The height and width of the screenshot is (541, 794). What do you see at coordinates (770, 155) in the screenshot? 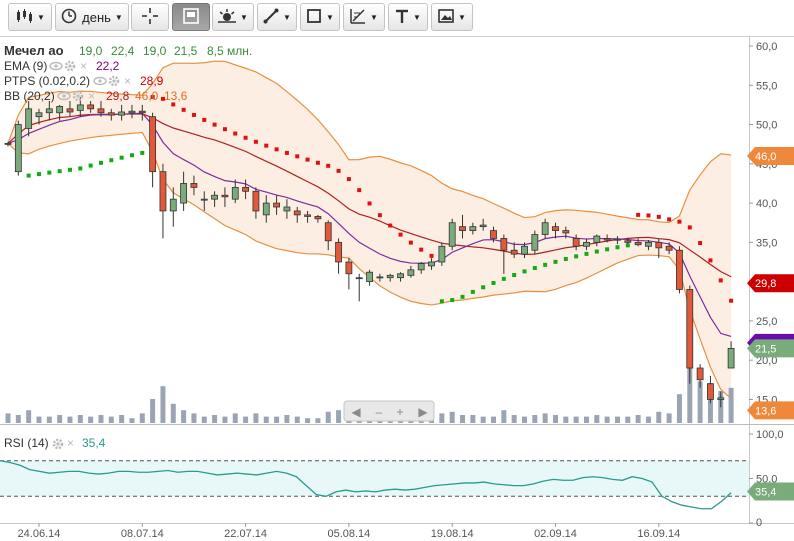
I see `price-label: 46,0` at bounding box center [770, 155].